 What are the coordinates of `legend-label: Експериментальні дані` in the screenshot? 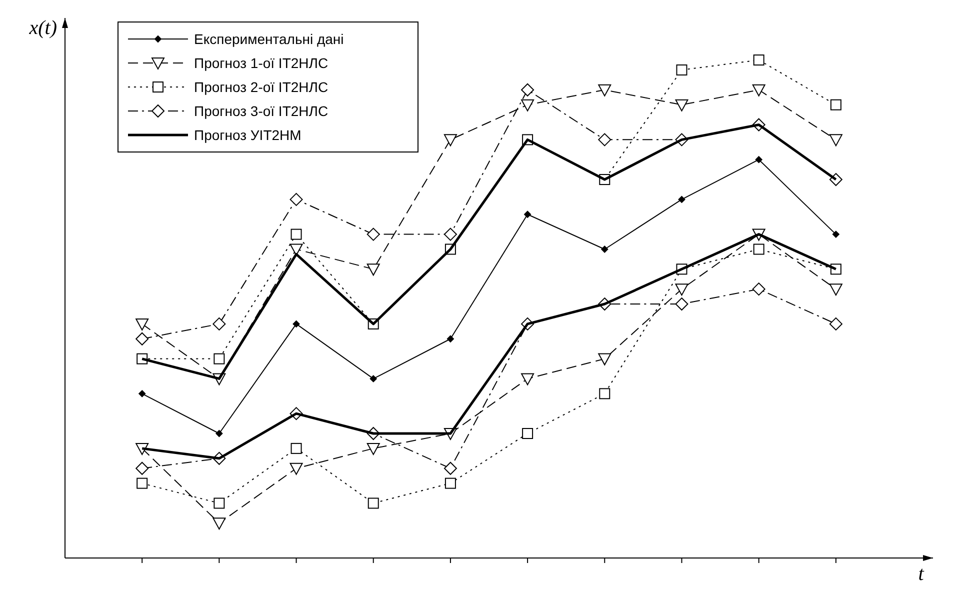 It's located at (269, 39).